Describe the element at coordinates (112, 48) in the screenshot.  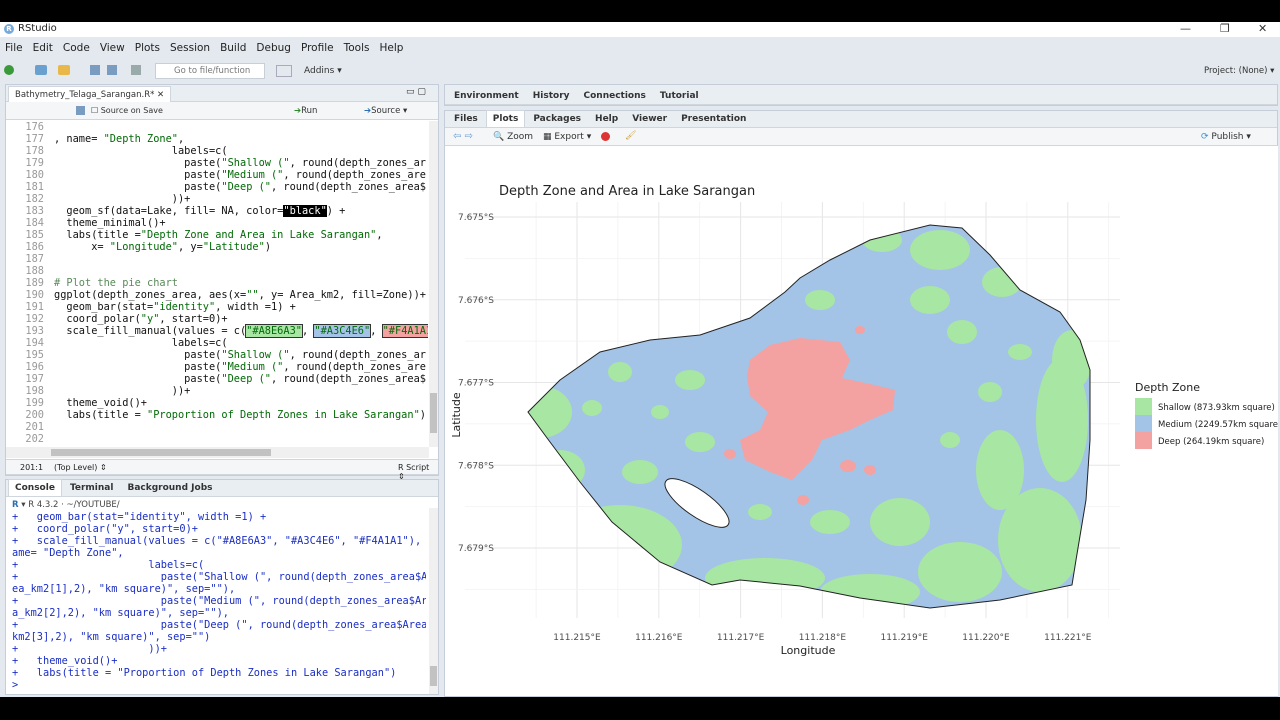
I see `menu-item: View` at that location.